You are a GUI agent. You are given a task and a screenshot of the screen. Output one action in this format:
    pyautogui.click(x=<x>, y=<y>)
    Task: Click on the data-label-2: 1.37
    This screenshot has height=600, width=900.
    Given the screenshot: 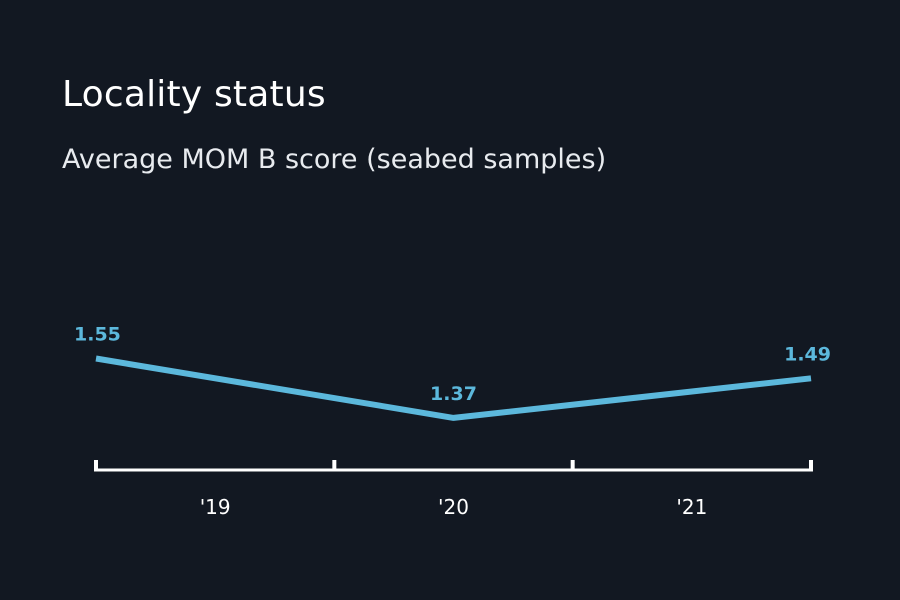 What is the action you would take?
    pyautogui.click(x=453, y=394)
    